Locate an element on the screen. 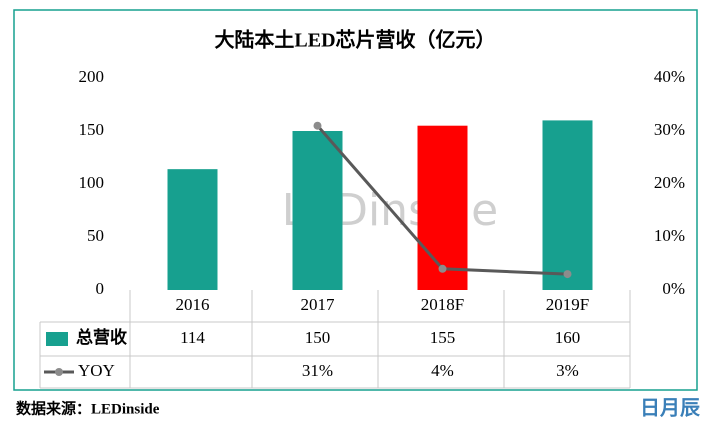 This screenshot has height=431, width=710. y-tick-label: 50 is located at coordinates (95, 235).